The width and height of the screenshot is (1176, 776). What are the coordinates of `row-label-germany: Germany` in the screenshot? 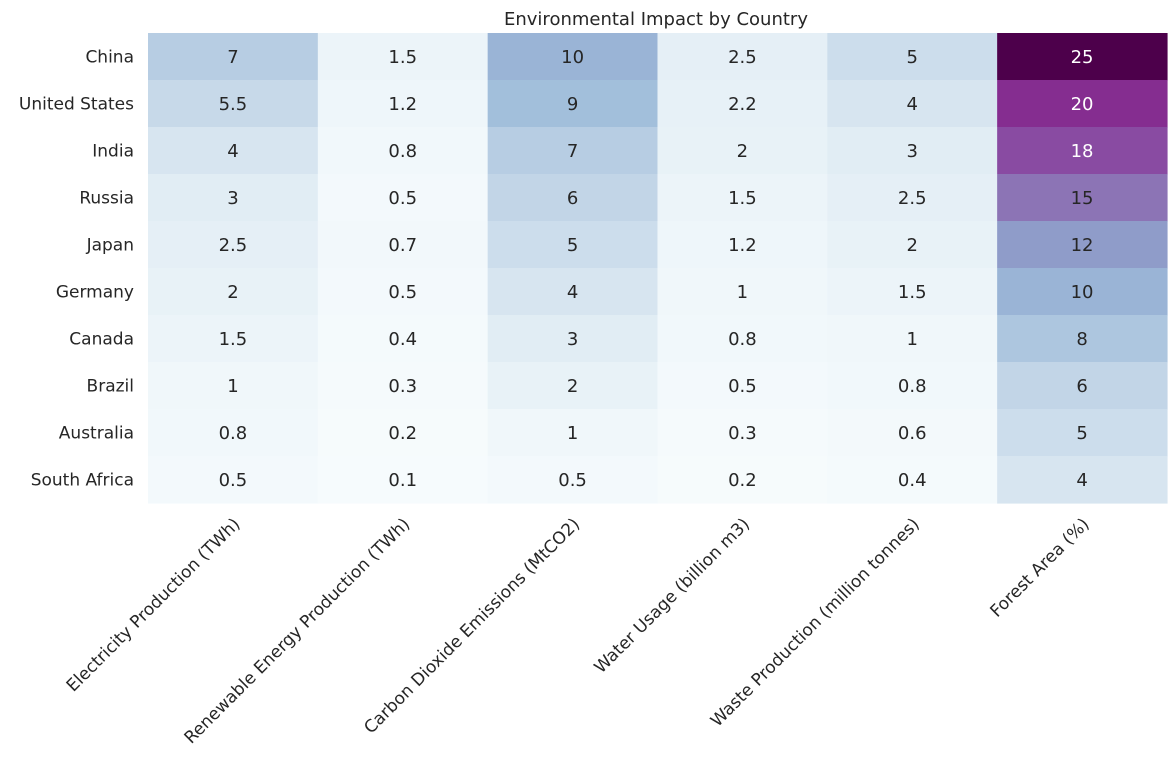 It's located at (95, 293).